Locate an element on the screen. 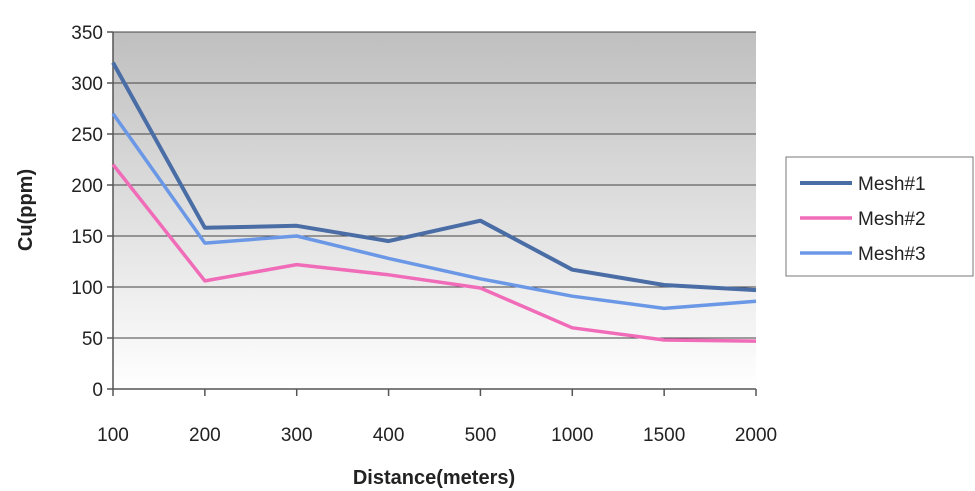  x-tick-label: 400 is located at coordinates (389, 435).